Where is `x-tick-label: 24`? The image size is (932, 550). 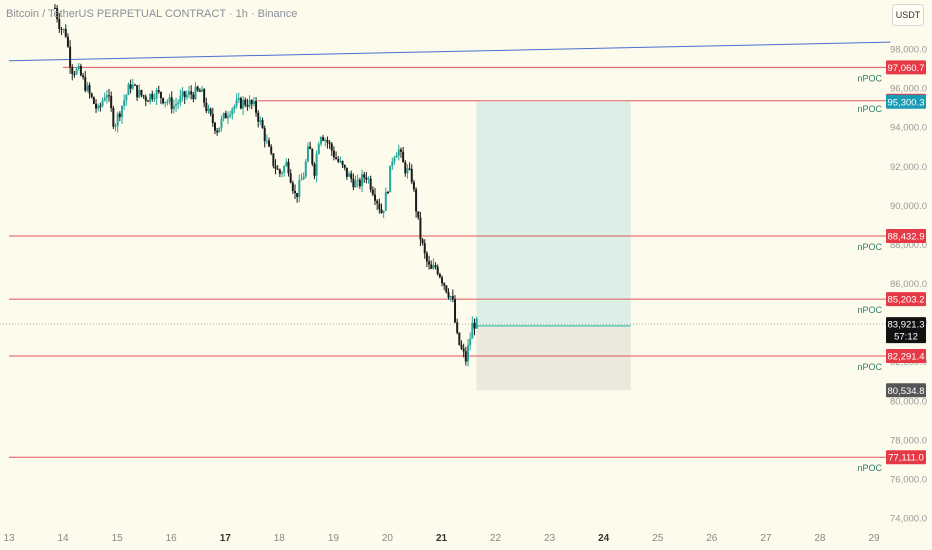 x-tick-label: 24 is located at coordinates (604, 538).